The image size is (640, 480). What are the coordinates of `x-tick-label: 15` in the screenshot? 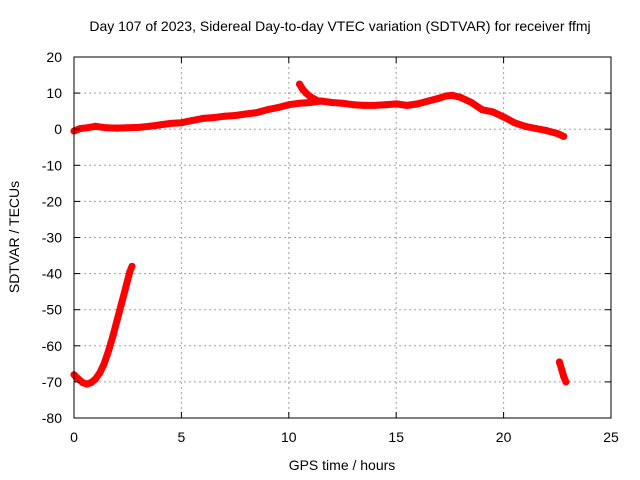 It's located at (396, 437).